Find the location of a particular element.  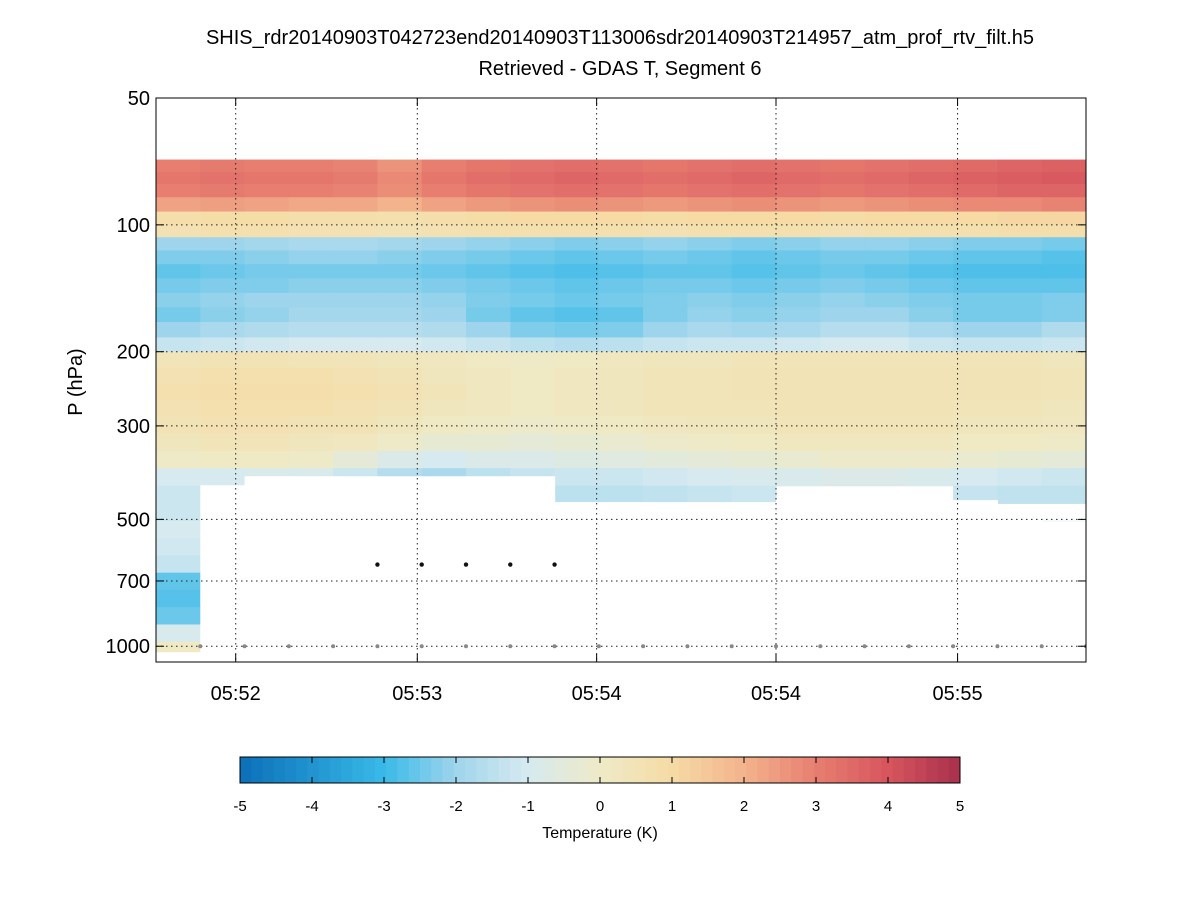

colorbar-label: Temperature (K) is located at coordinates (600, 833).